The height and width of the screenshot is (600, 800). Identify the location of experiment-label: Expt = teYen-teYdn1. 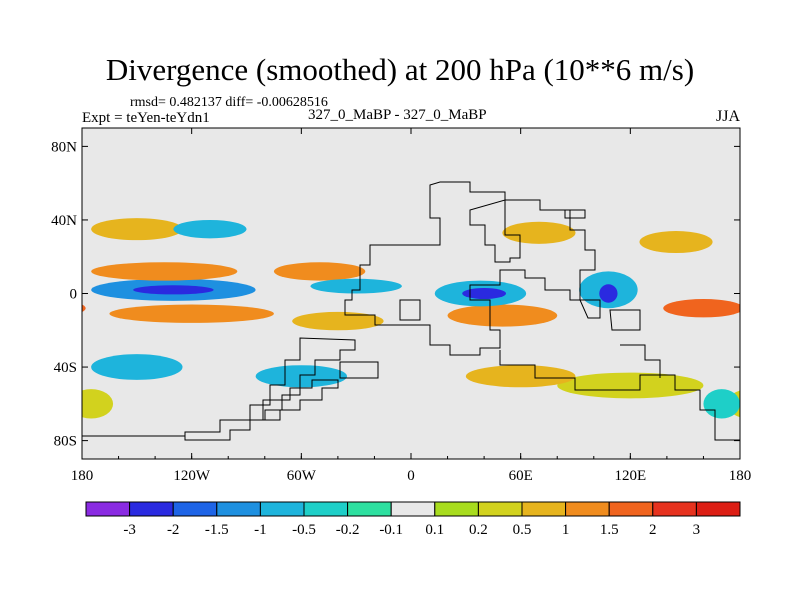
(146, 118).